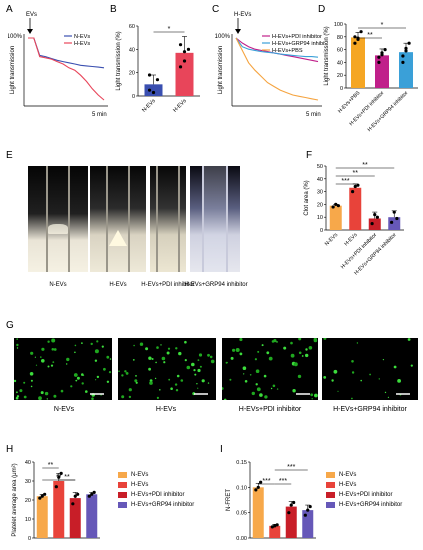  What do you see at coordinates (374, 505) in the screenshot?
I see `legend-item: H-EVs+GRP94 inhibitor` at bounding box center [374, 505].